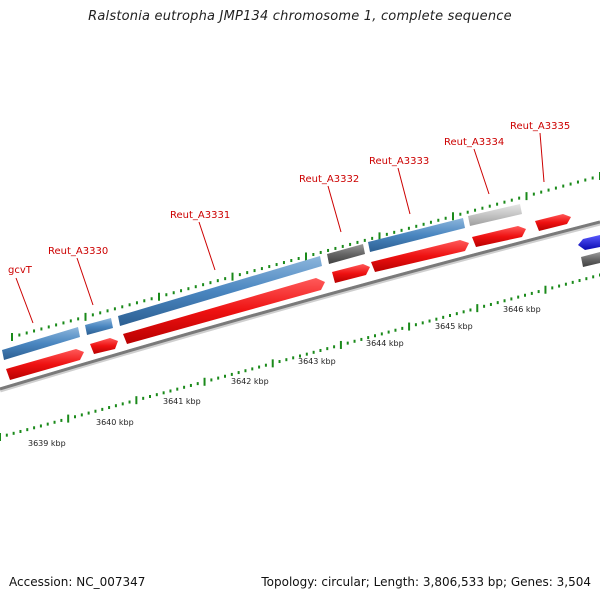  I want to click on gene-label-reut-a3331: Reut_A3331, so click(200, 240).